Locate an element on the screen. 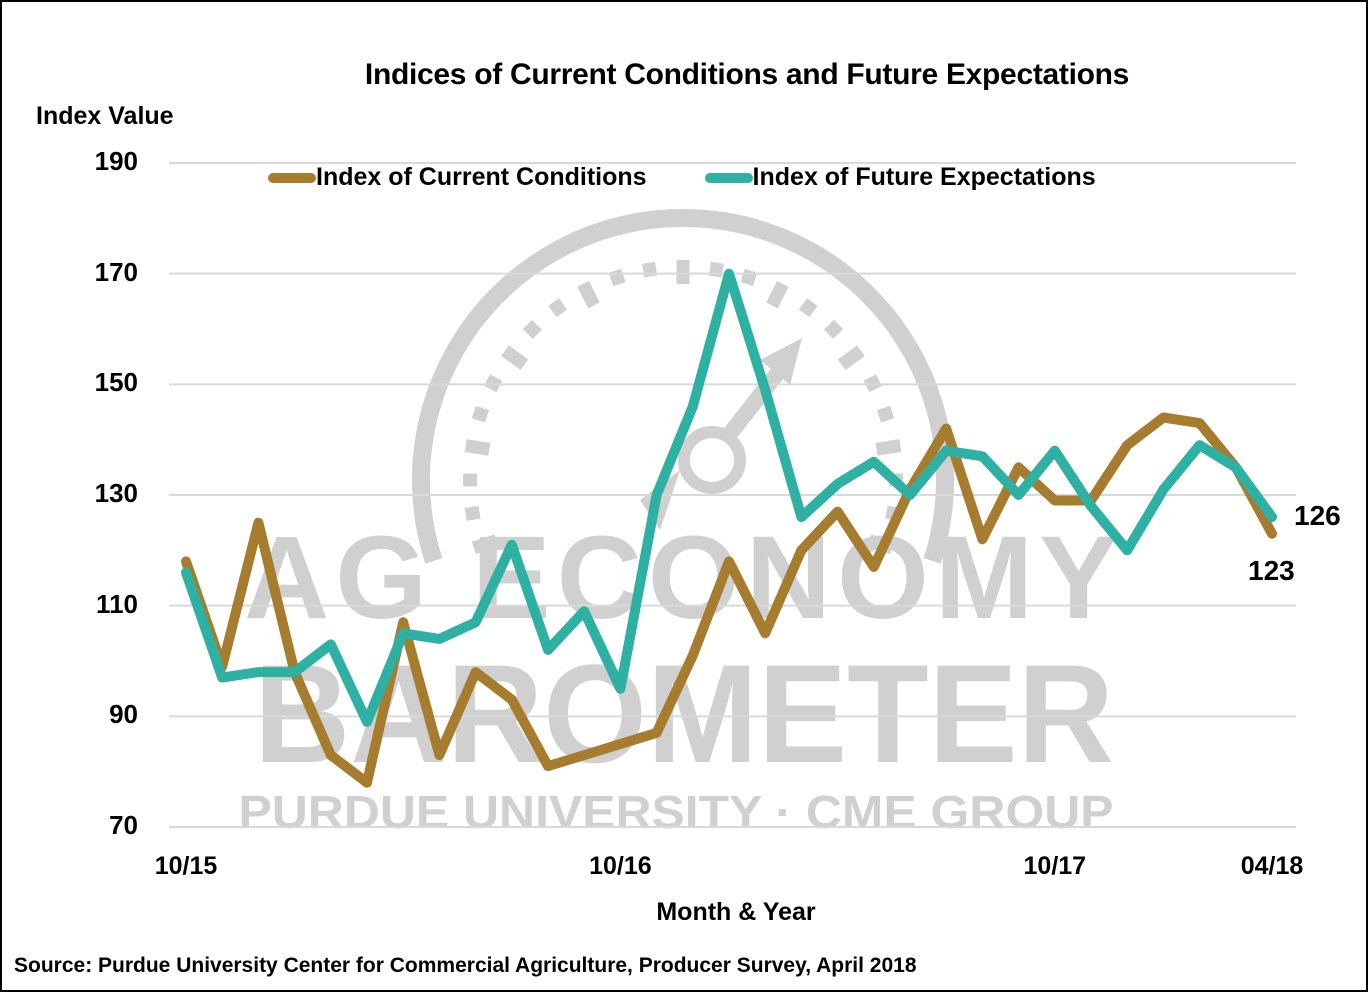 This screenshot has height=992, width=1368. svg-text: AG ECONOMY is located at coordinates (684, 578).